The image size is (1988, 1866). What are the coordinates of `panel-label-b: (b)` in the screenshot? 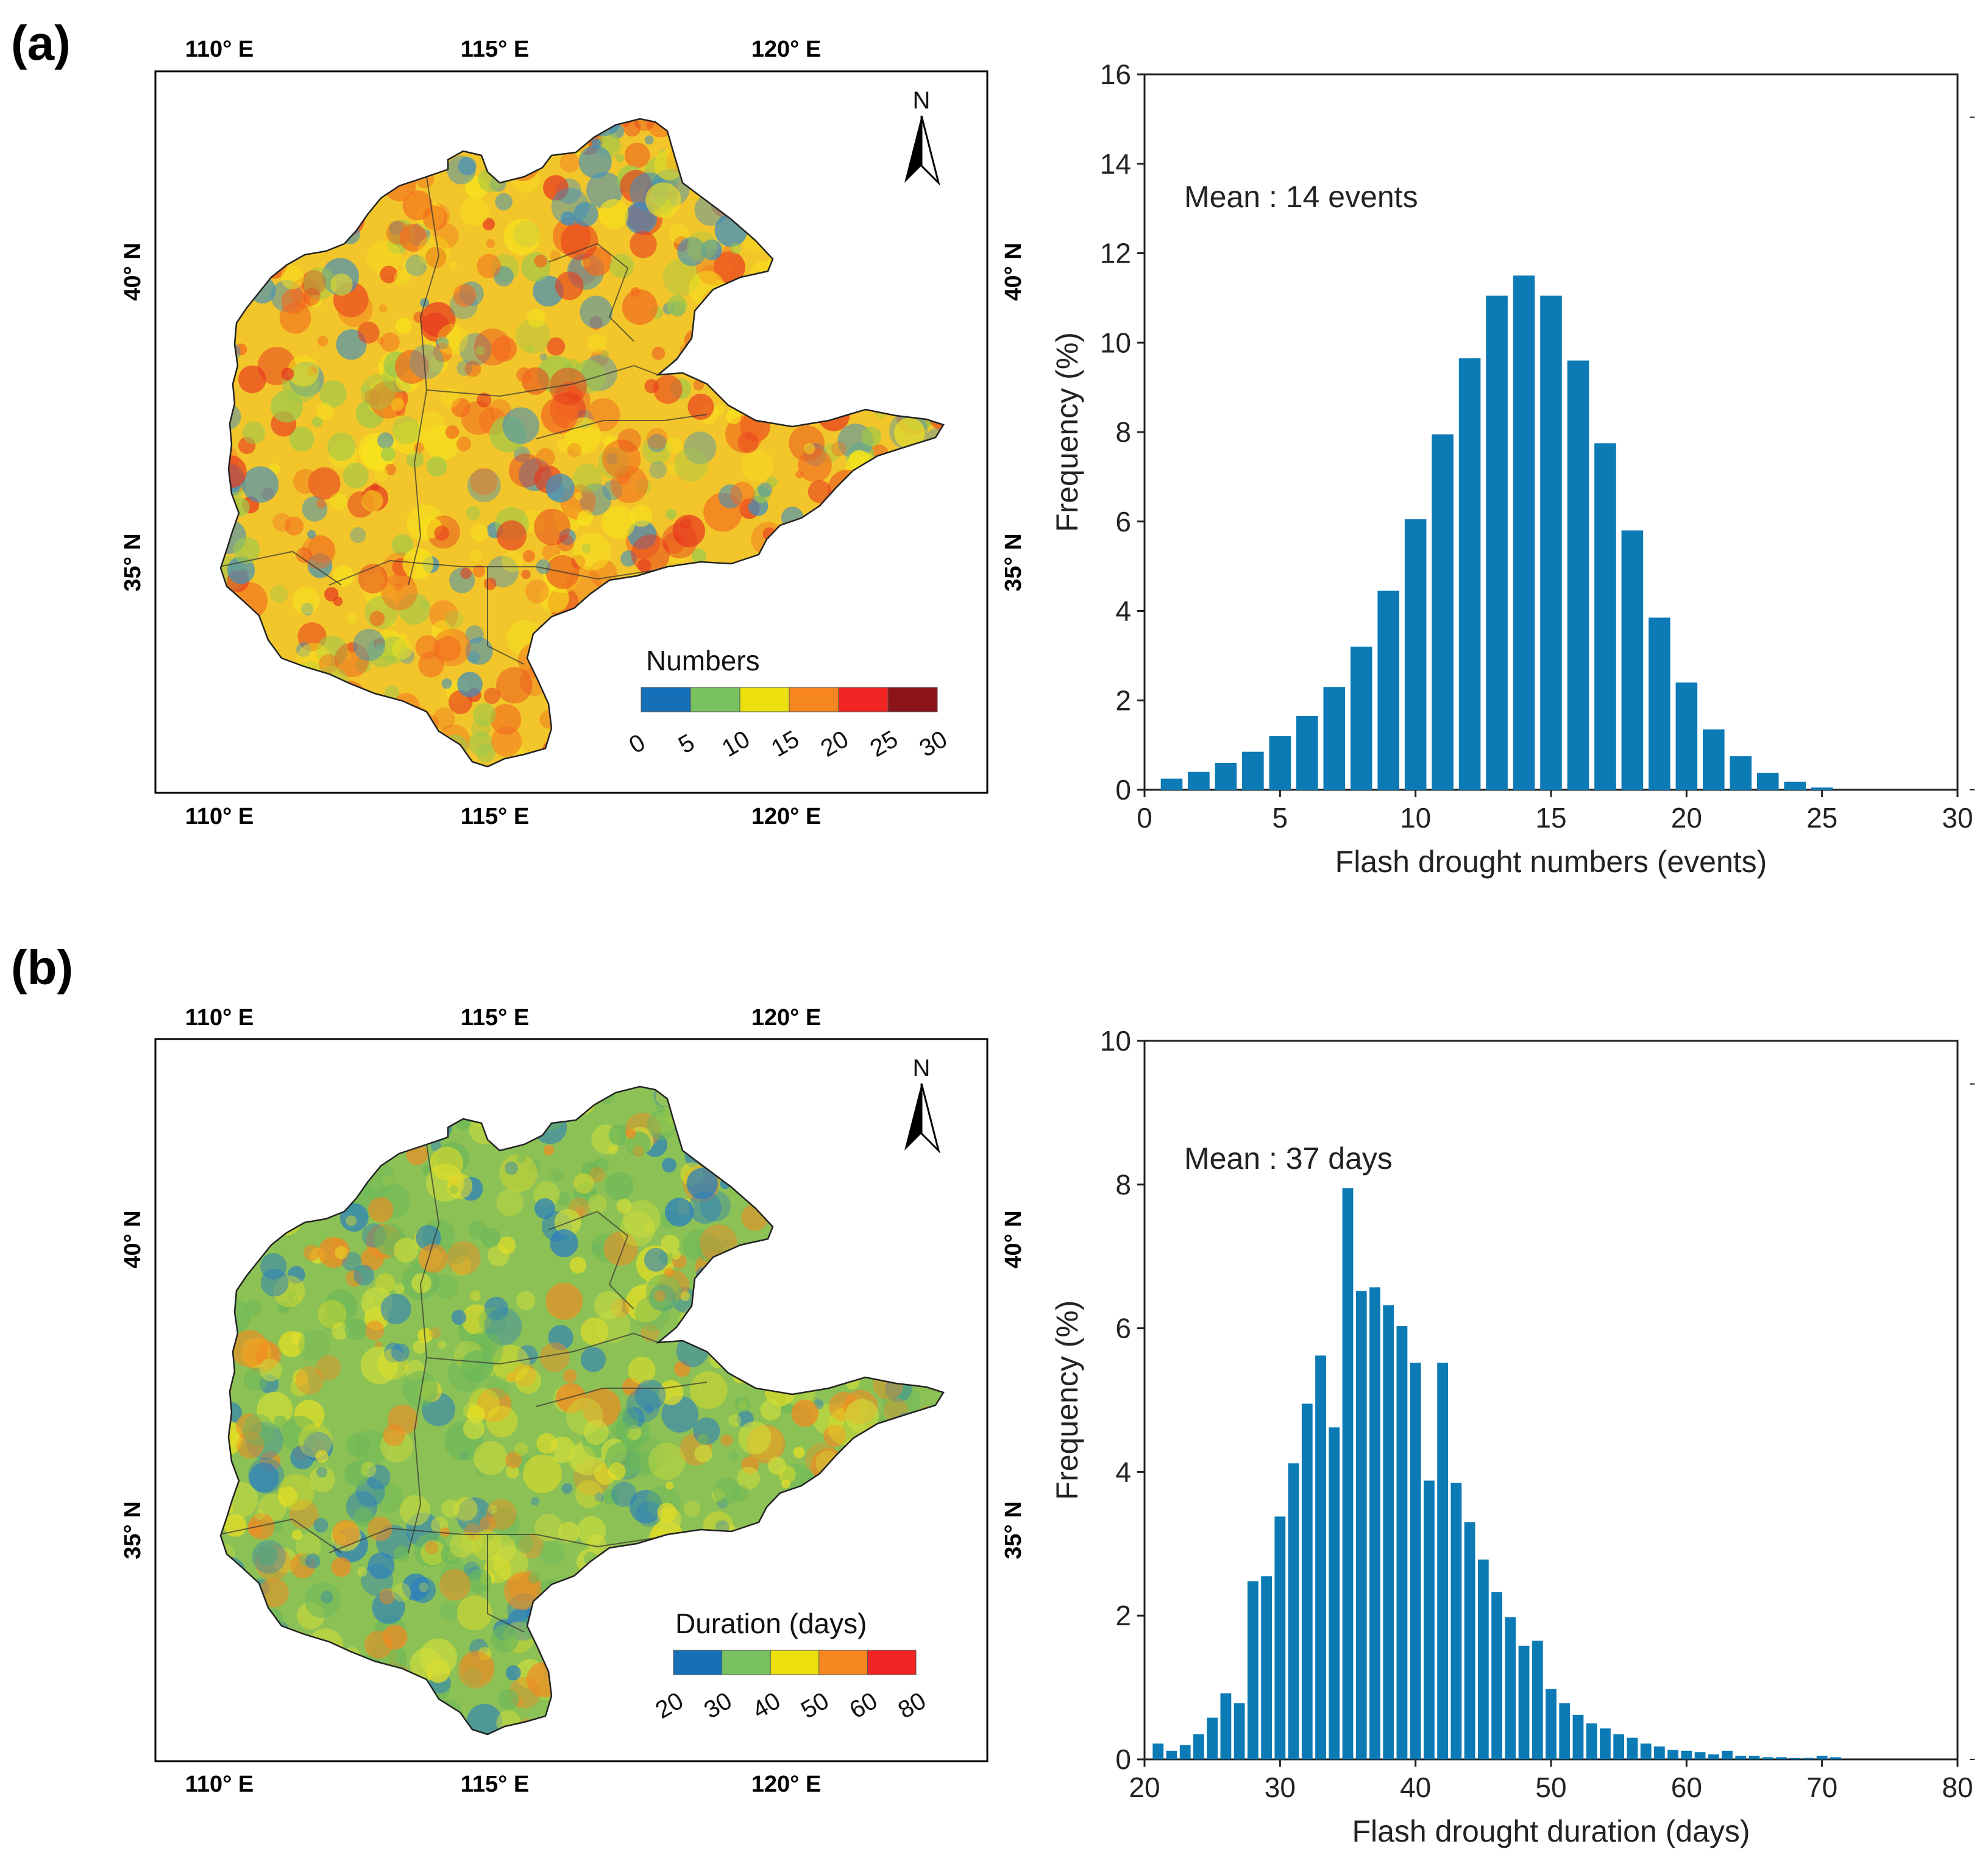 It's located at (42, 968).